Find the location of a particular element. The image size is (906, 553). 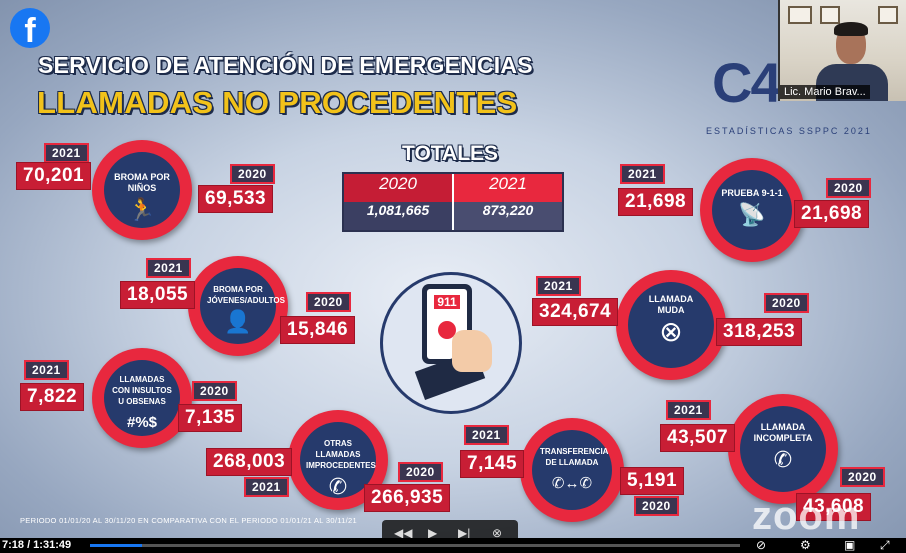

progress-fill is located at coordinates (116, 545).